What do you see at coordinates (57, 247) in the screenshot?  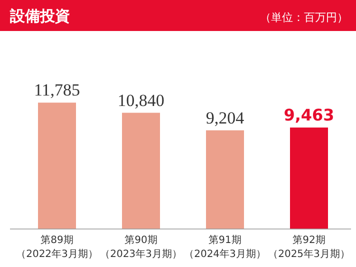 I see `x-tick-label: 第89期（2022年3月期）` at bounding box center [57, 247].